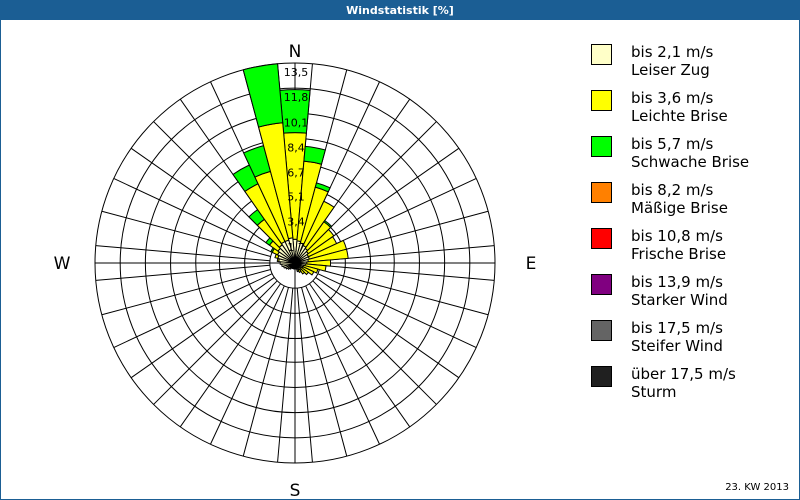 The image size is (800, 500). I want to click on legend-speed: bis 8,2 m/s, so click(672, 190).